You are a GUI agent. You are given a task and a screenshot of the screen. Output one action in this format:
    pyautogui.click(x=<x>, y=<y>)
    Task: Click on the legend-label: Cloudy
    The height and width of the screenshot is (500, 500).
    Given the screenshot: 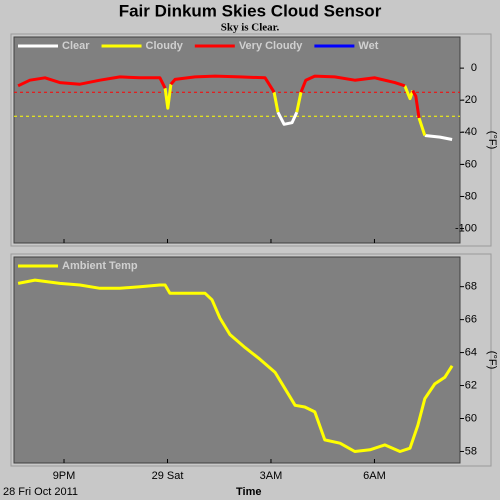 What is the action you would take?
    pyautogui.click(x=165, y=46)
    